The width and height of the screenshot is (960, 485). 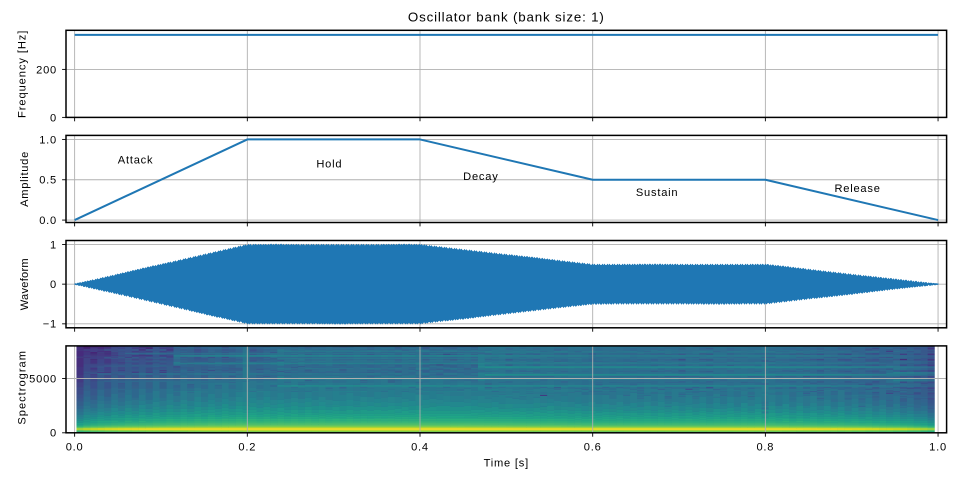 I want to click on svg-text: Time [s], so click(x=506, y=464).